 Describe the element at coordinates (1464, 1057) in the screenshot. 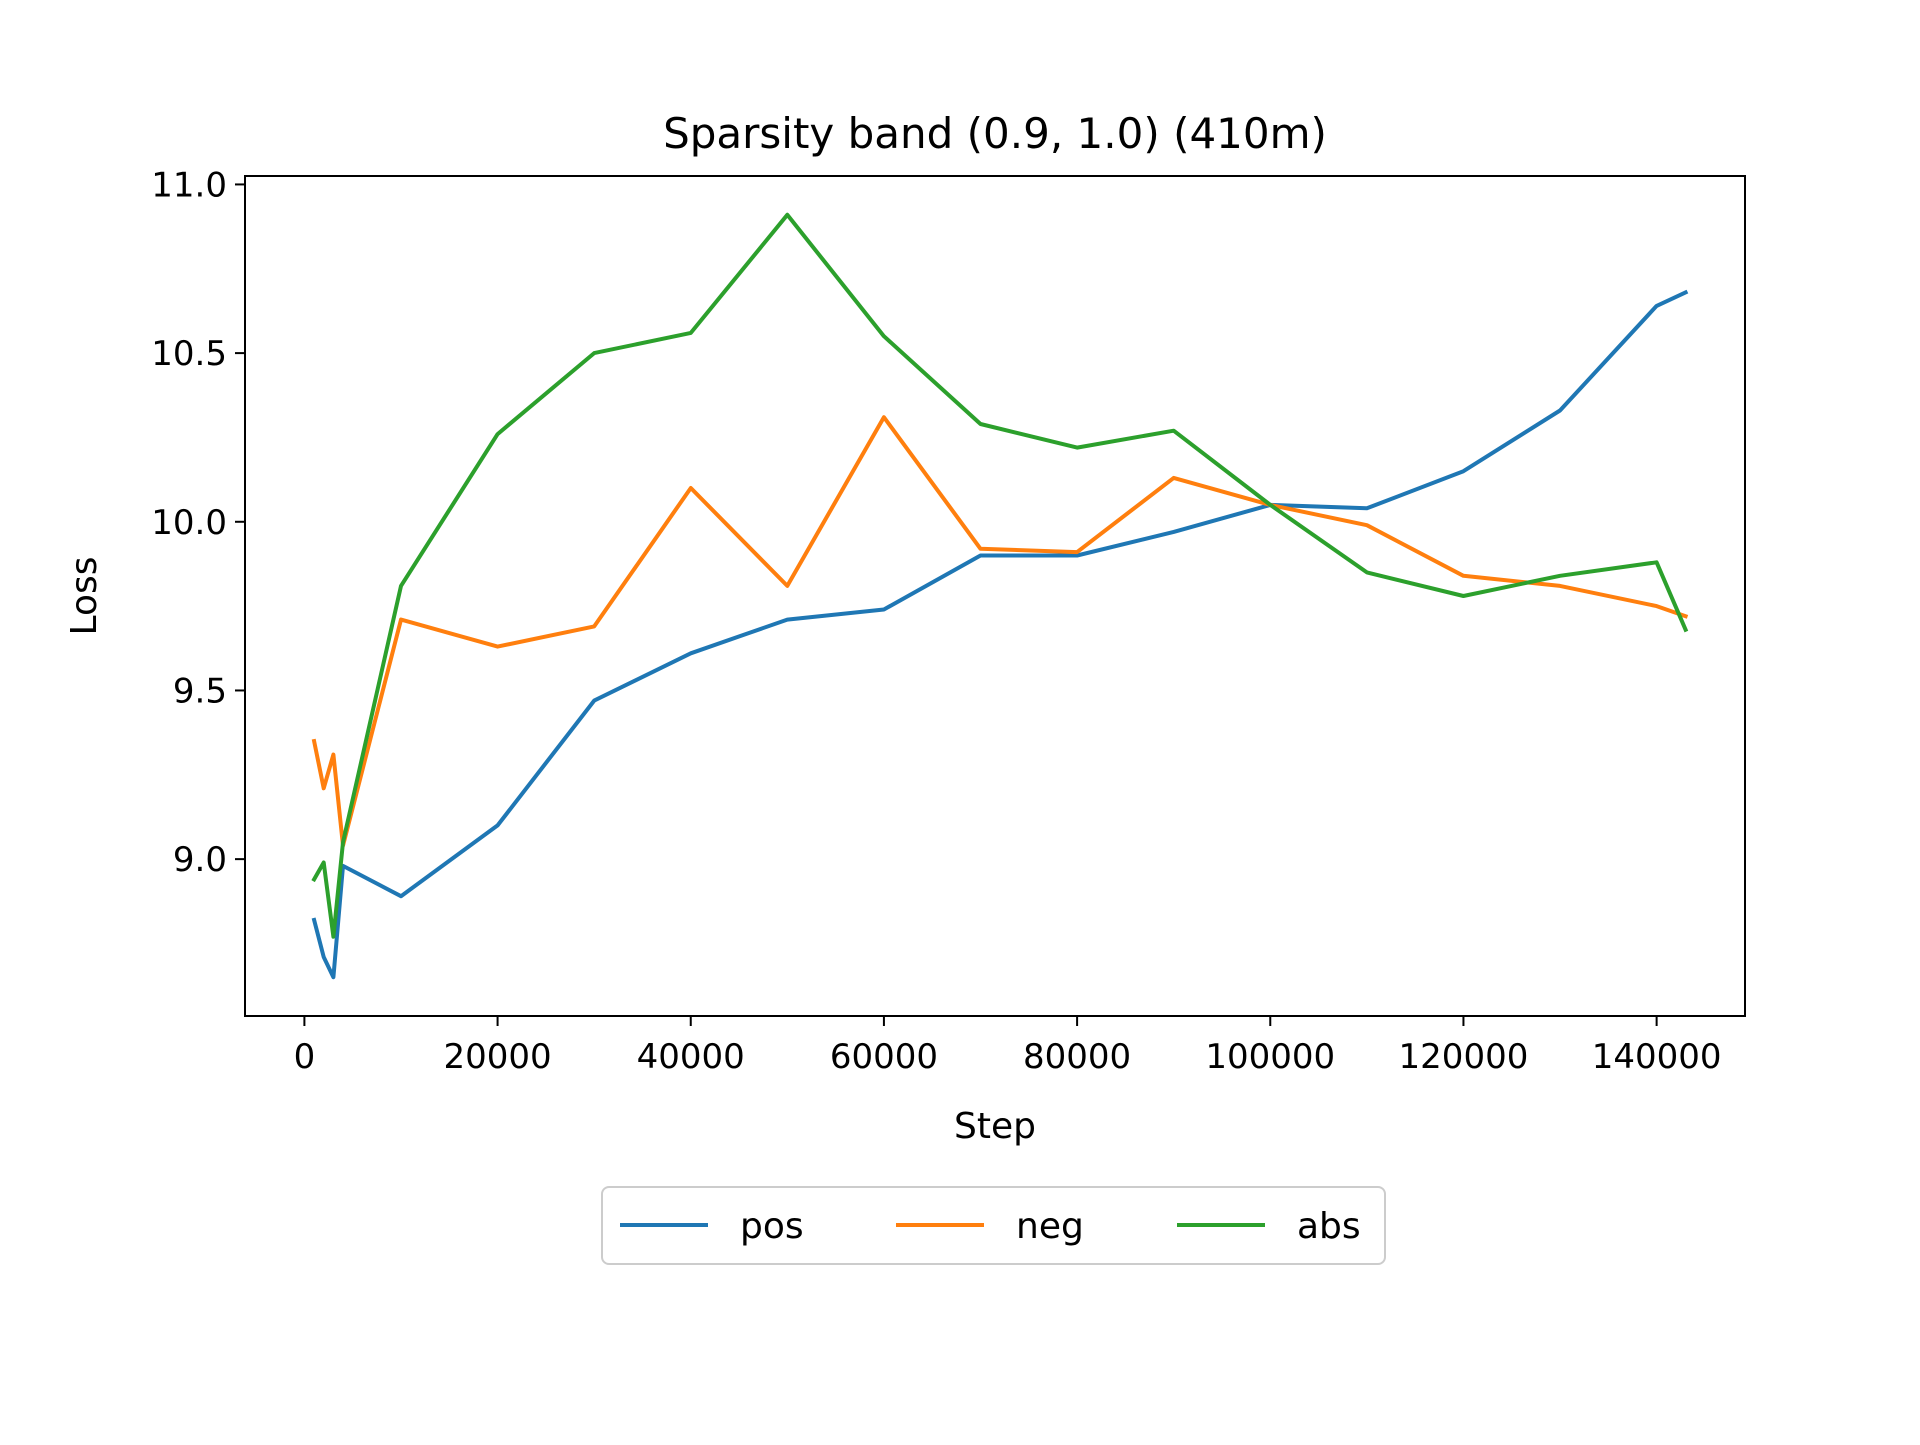

I see `x-tick-label: 120000` at that location.